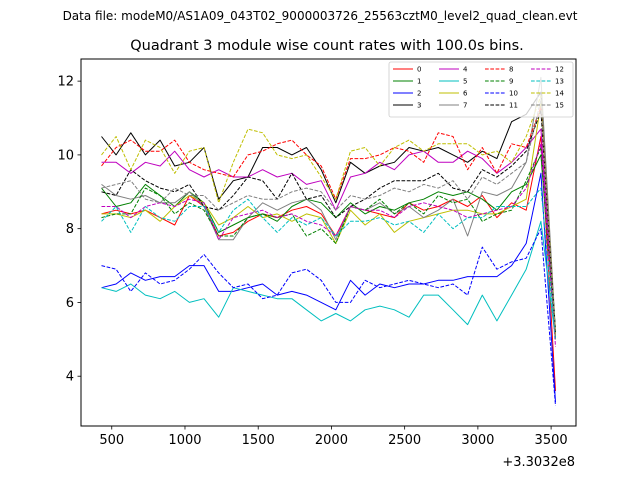 The image size is (640, 480). What do you see at coordinates (559, 106) in the screenshot?
I see `legend-label-15: 15` at bounding box center [559, 106].